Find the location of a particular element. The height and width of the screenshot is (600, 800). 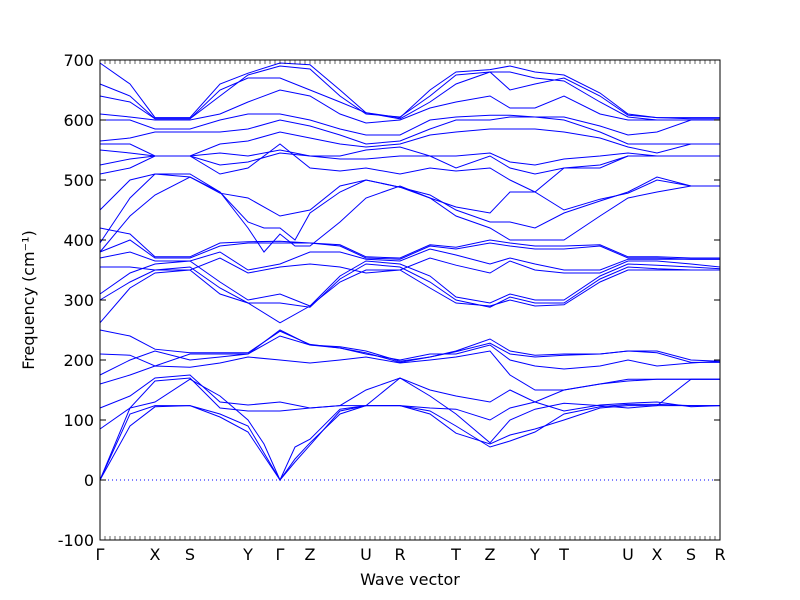

y-tick-label: 400 is located at coordinates (78, 240).